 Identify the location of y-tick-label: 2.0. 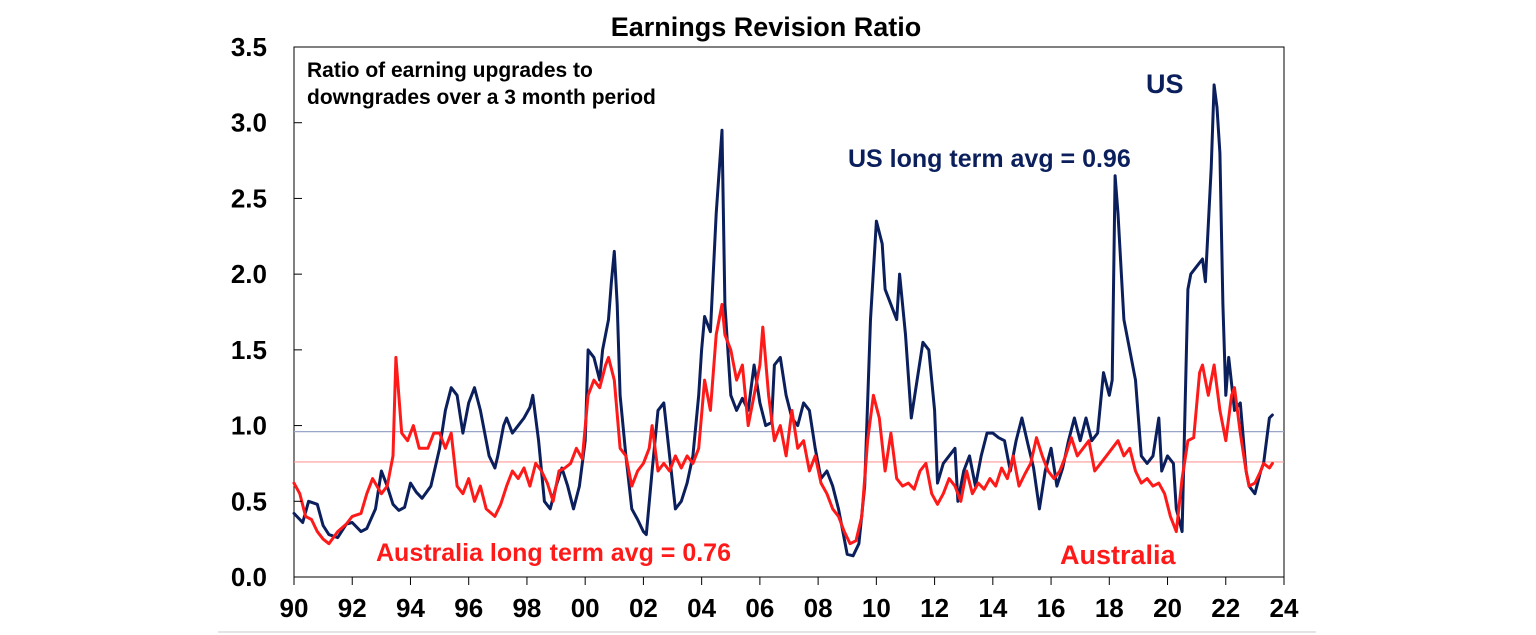
(249, 274).